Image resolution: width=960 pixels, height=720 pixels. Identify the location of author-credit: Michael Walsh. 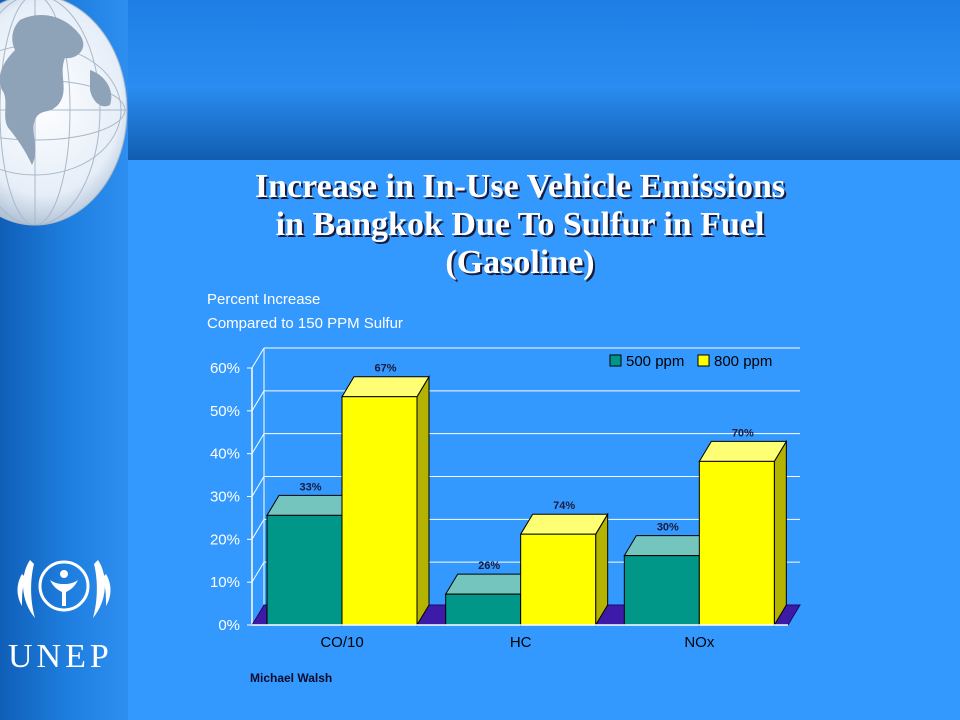
(291, 678).